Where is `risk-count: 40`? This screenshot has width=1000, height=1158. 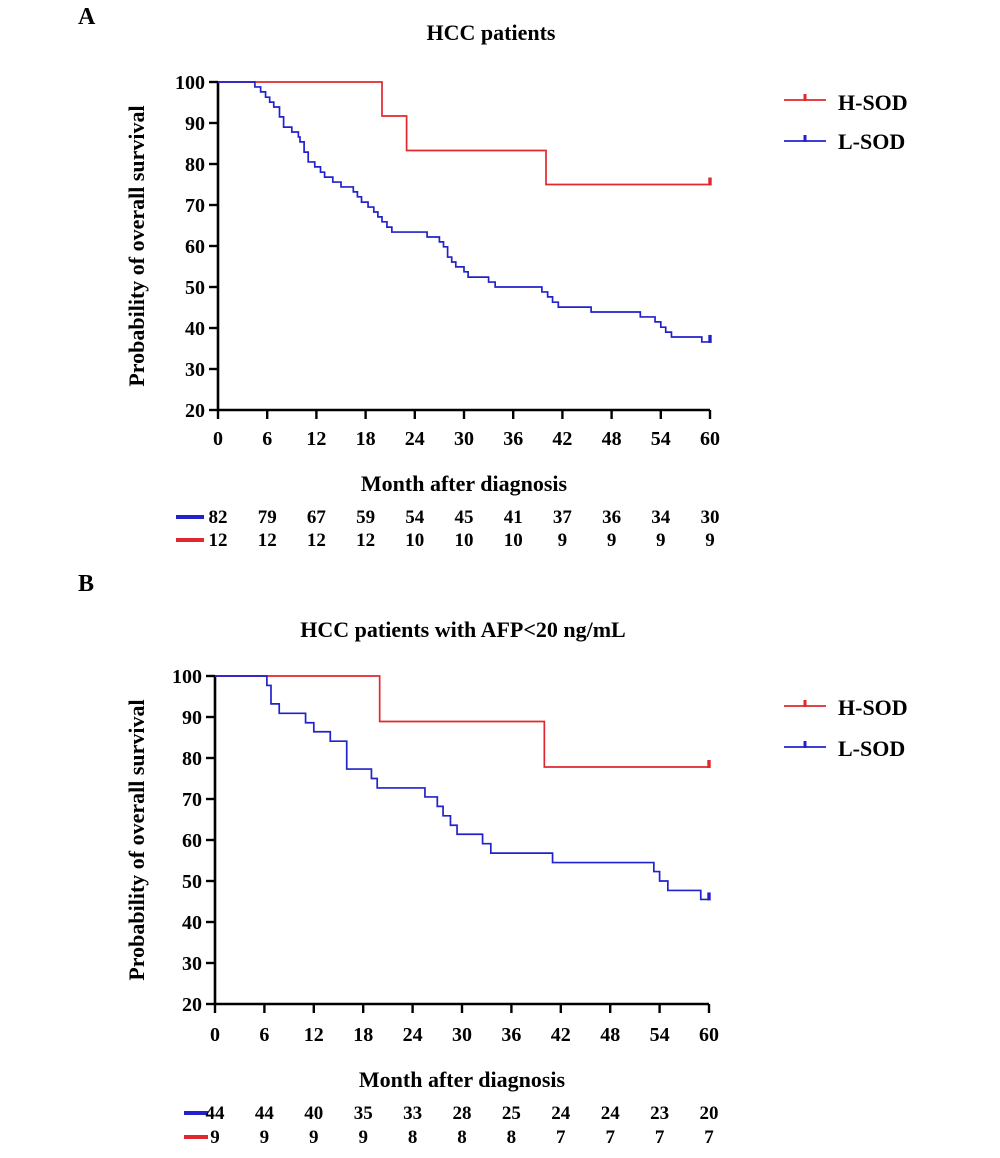
risk-count: 40 is located at coordinates (313, 1113).